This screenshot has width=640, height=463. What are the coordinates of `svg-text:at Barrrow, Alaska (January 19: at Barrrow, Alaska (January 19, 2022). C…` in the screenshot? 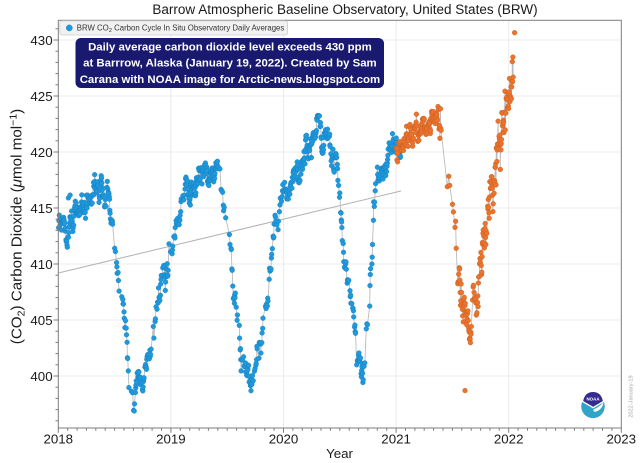 It's located at (230, 64).